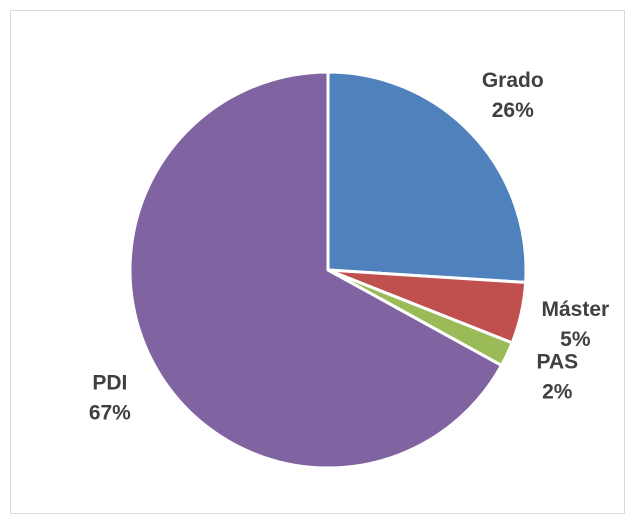 The width and height of the screenshot is (635, 529). I want to click on slice-label: Grado, so click(513, 80).